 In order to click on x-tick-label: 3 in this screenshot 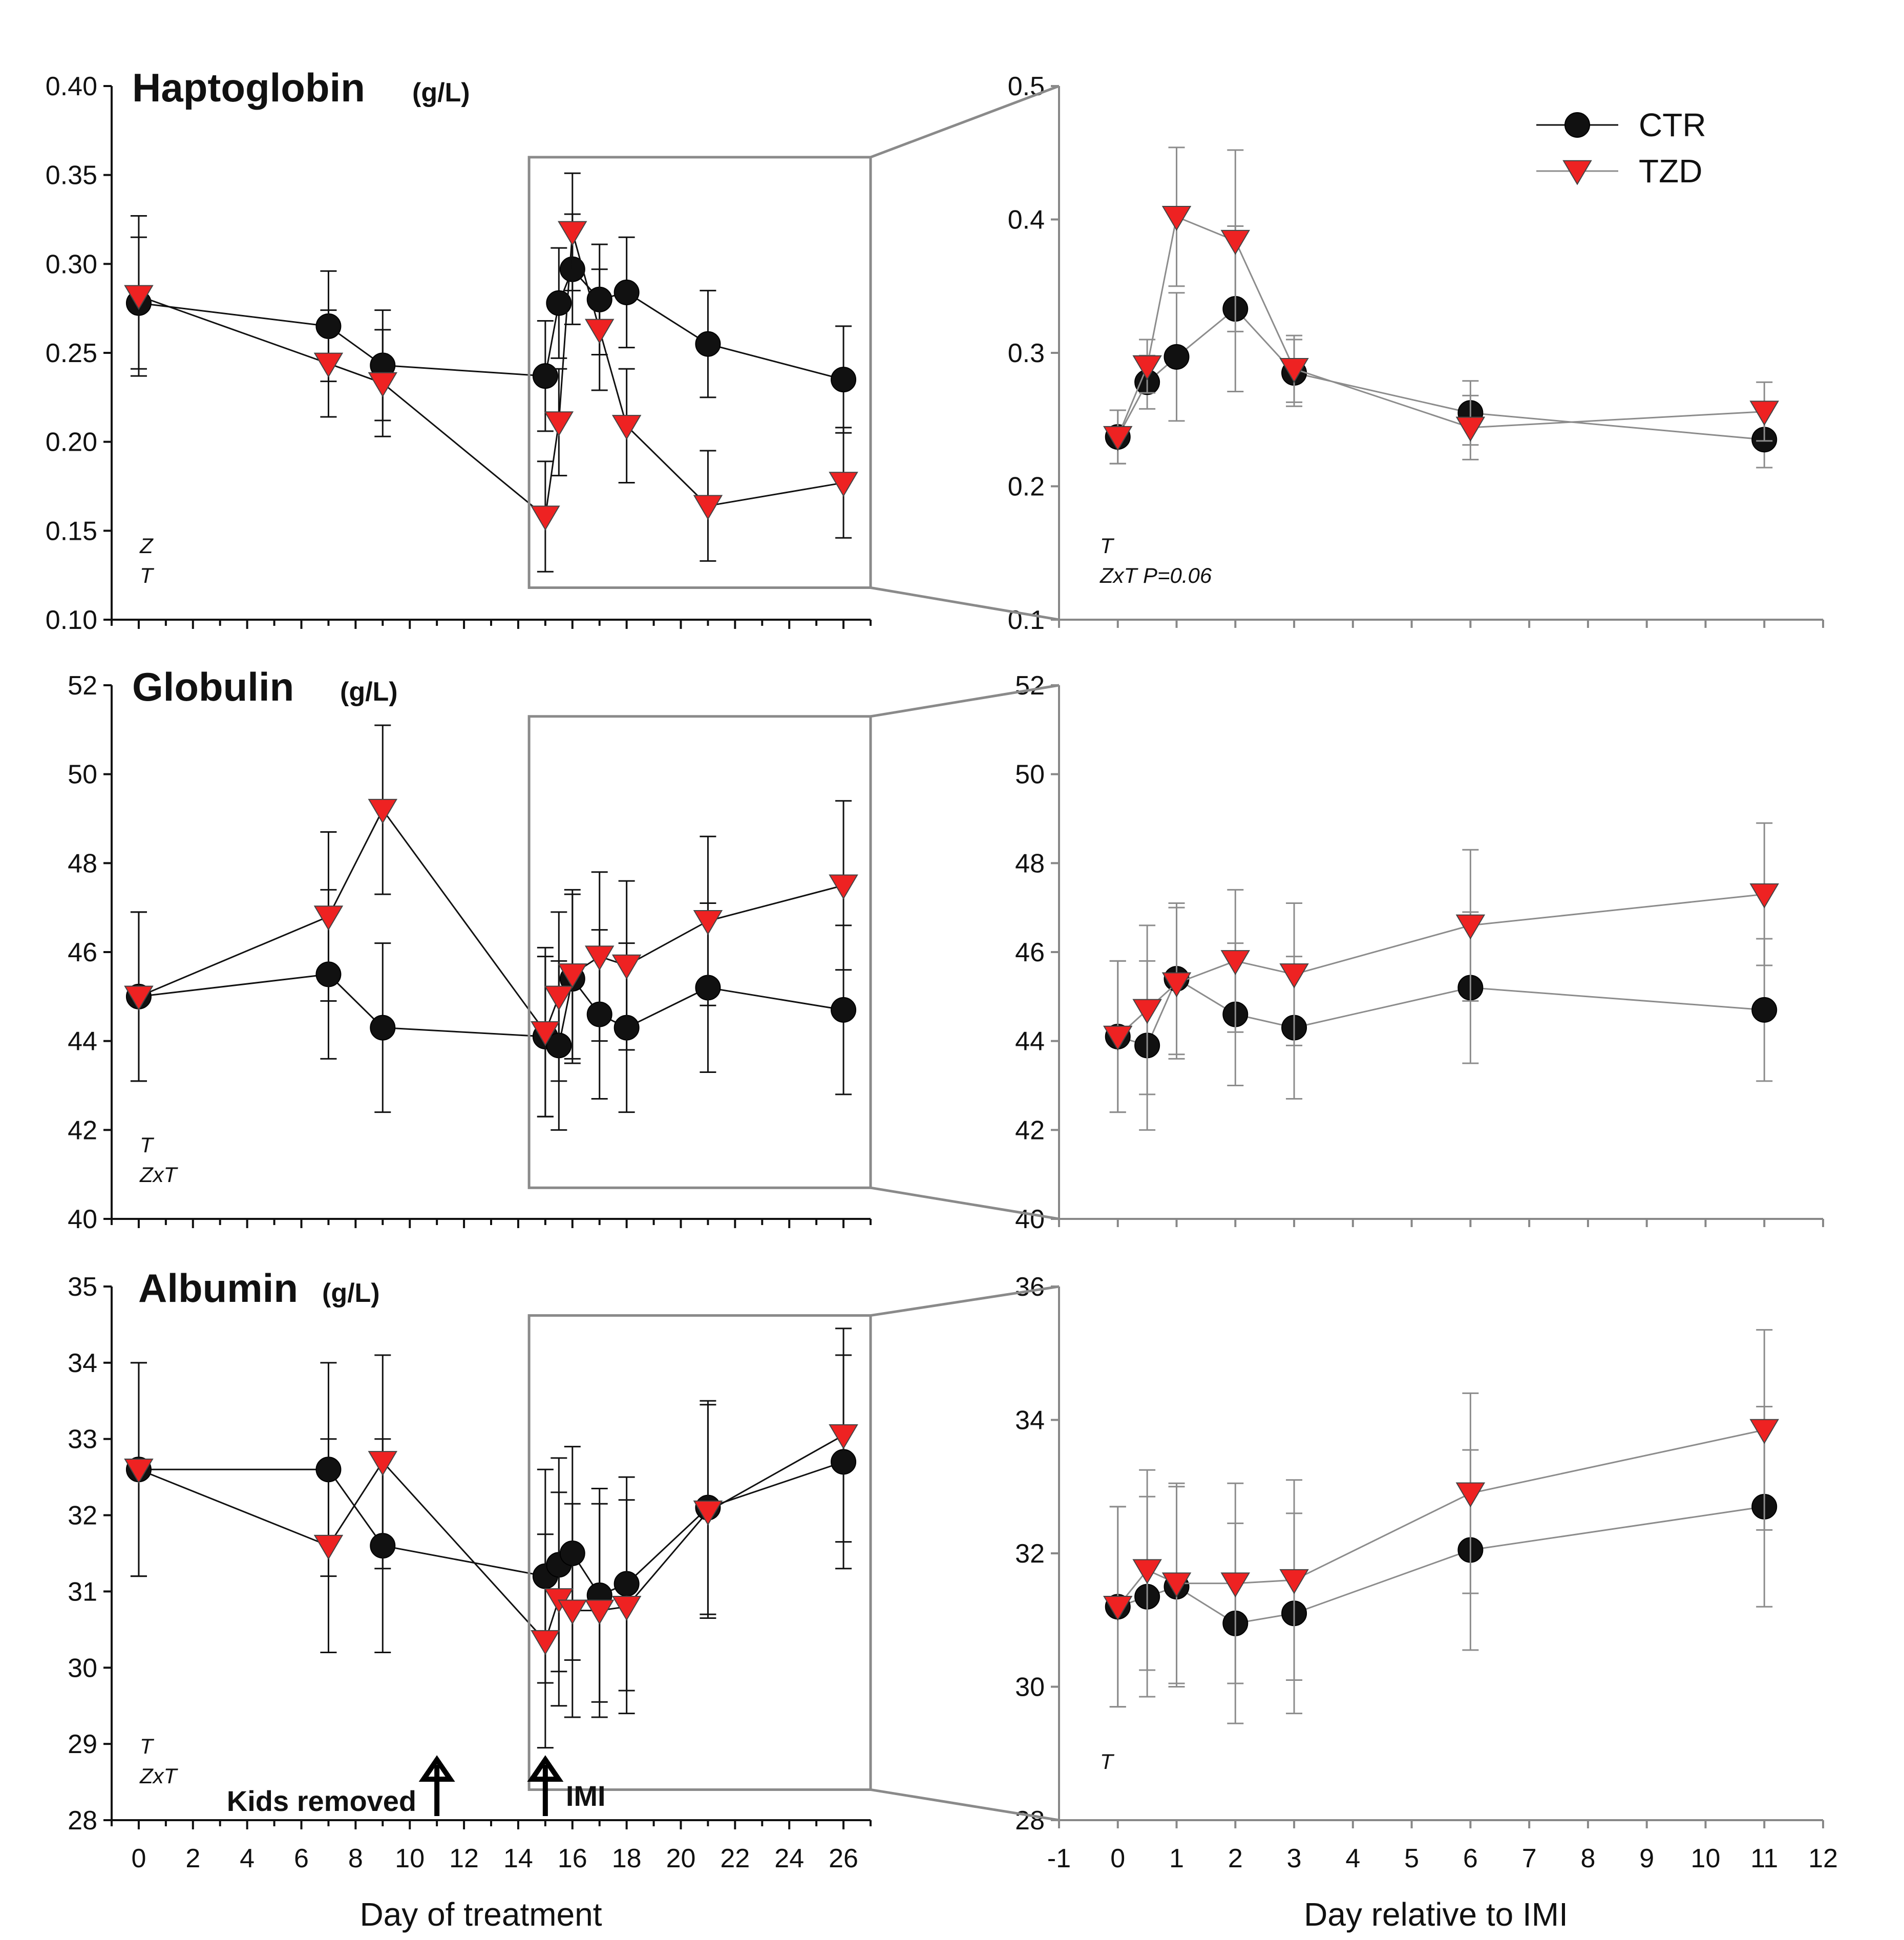, I will do `click(1294, 1858)`.